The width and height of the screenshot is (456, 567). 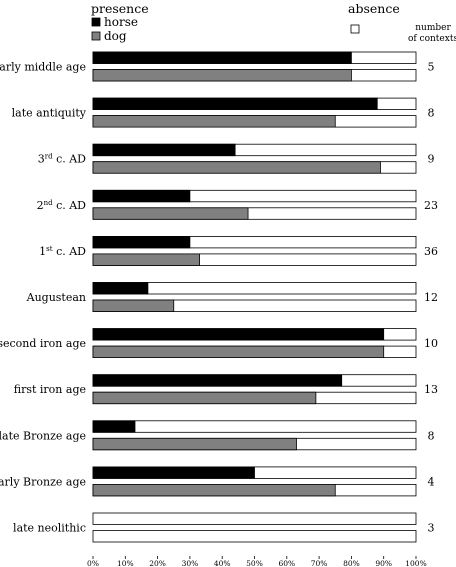 What do you see at coordinates (431, 205) in the screenshot?
I see `context-count-3: 23` at bounding box center [431, 205].